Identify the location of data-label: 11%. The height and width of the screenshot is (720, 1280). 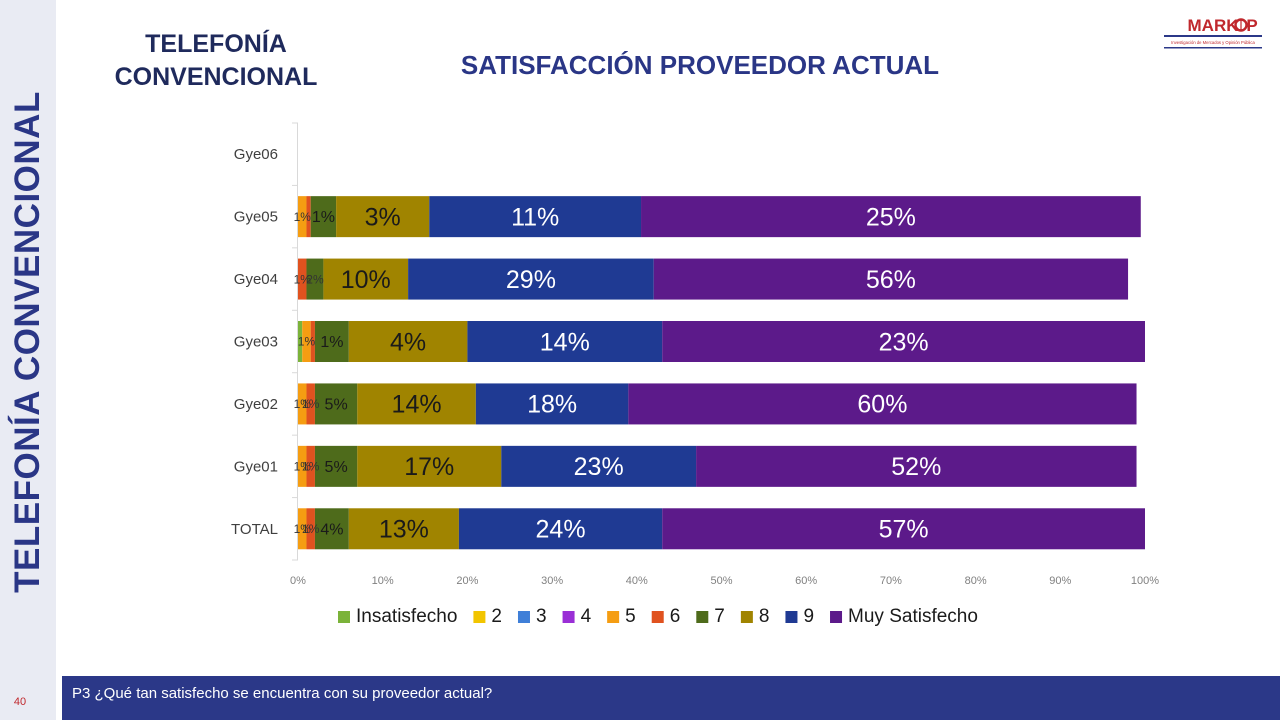
(535, 217).